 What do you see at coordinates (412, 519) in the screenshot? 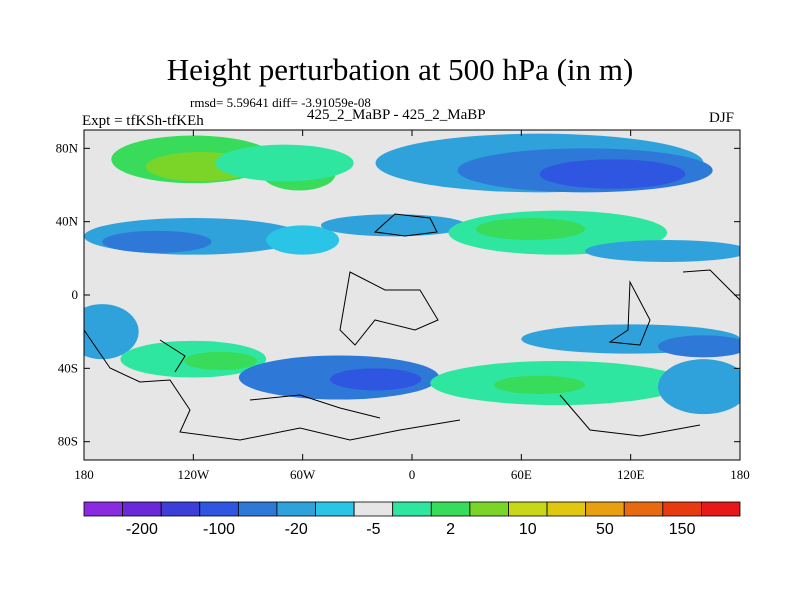
I see `colorbar: -200 -100 -20 -5 2 10 50 150` at bounding box center [412, 519].